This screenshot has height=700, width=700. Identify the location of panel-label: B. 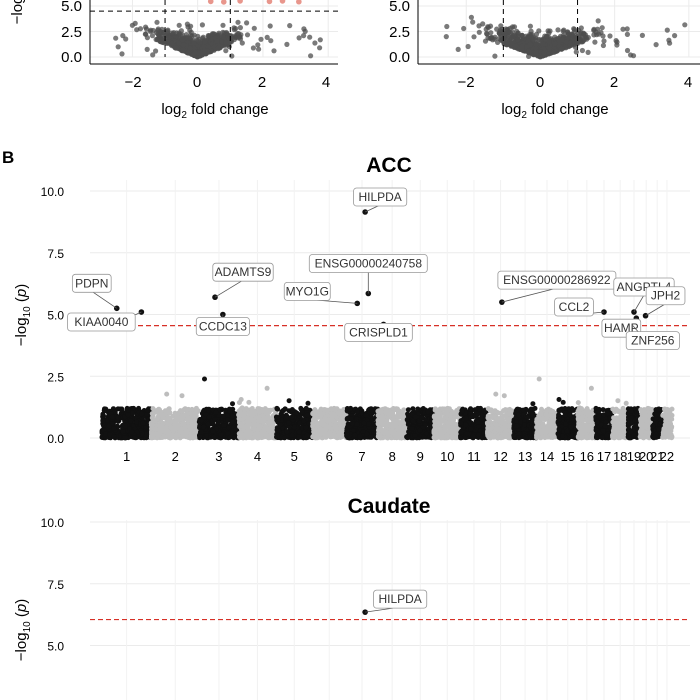
(8, 157).